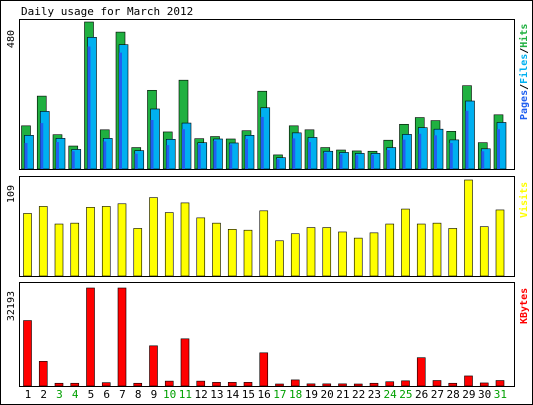 The width and height of the screenshot is (533, 405). Describe the element at coordinates (122, 394) in the screenshot. I see `x-tick-label-7: 7` at that location.